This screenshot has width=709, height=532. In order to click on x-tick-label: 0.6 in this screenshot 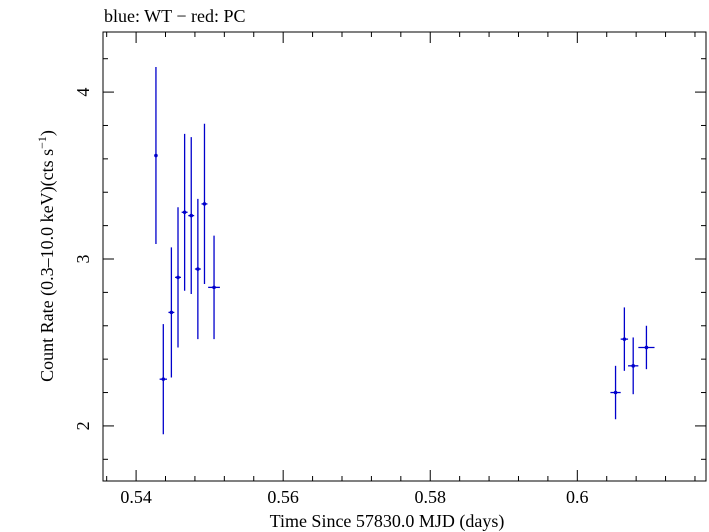, I will do `click(577, 497)`.